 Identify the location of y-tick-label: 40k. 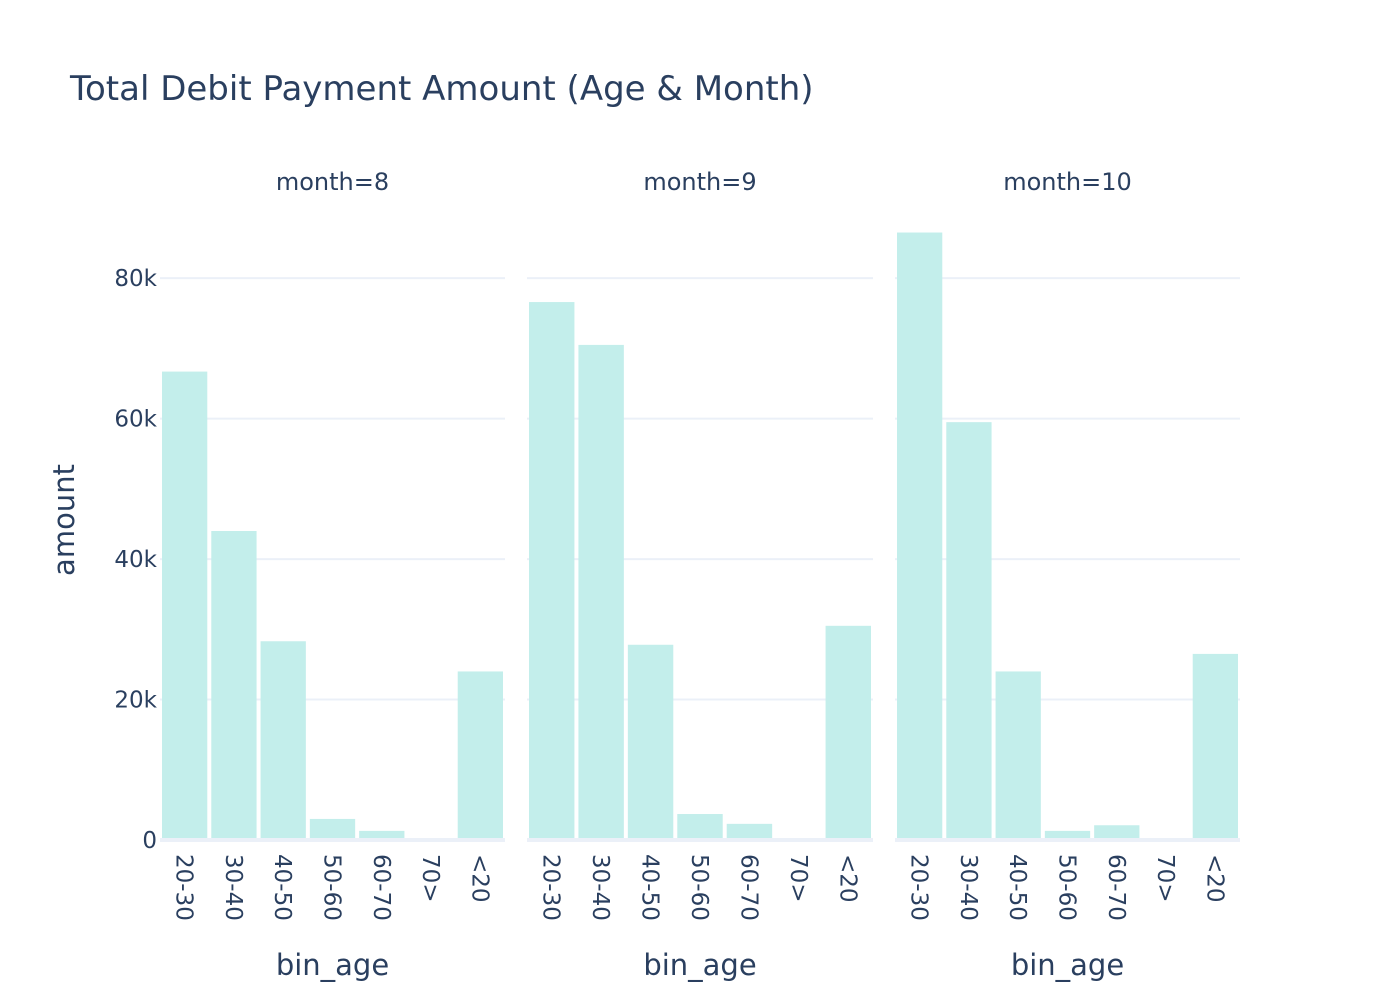
(135, 560).